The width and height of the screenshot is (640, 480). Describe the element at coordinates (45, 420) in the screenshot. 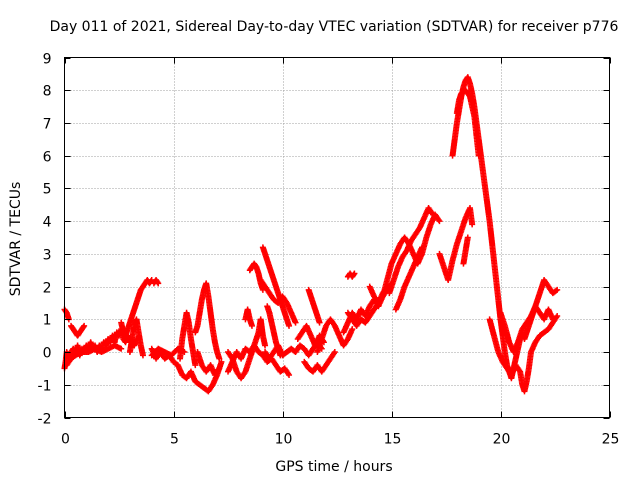

I see `y-tick-label: -2` at that location.